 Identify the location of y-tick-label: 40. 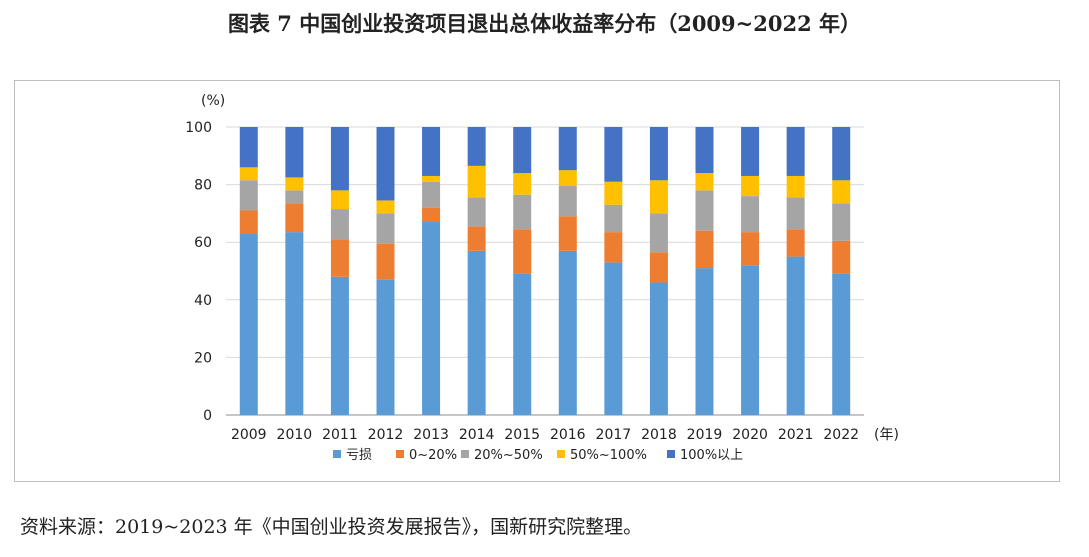
(203, 301).